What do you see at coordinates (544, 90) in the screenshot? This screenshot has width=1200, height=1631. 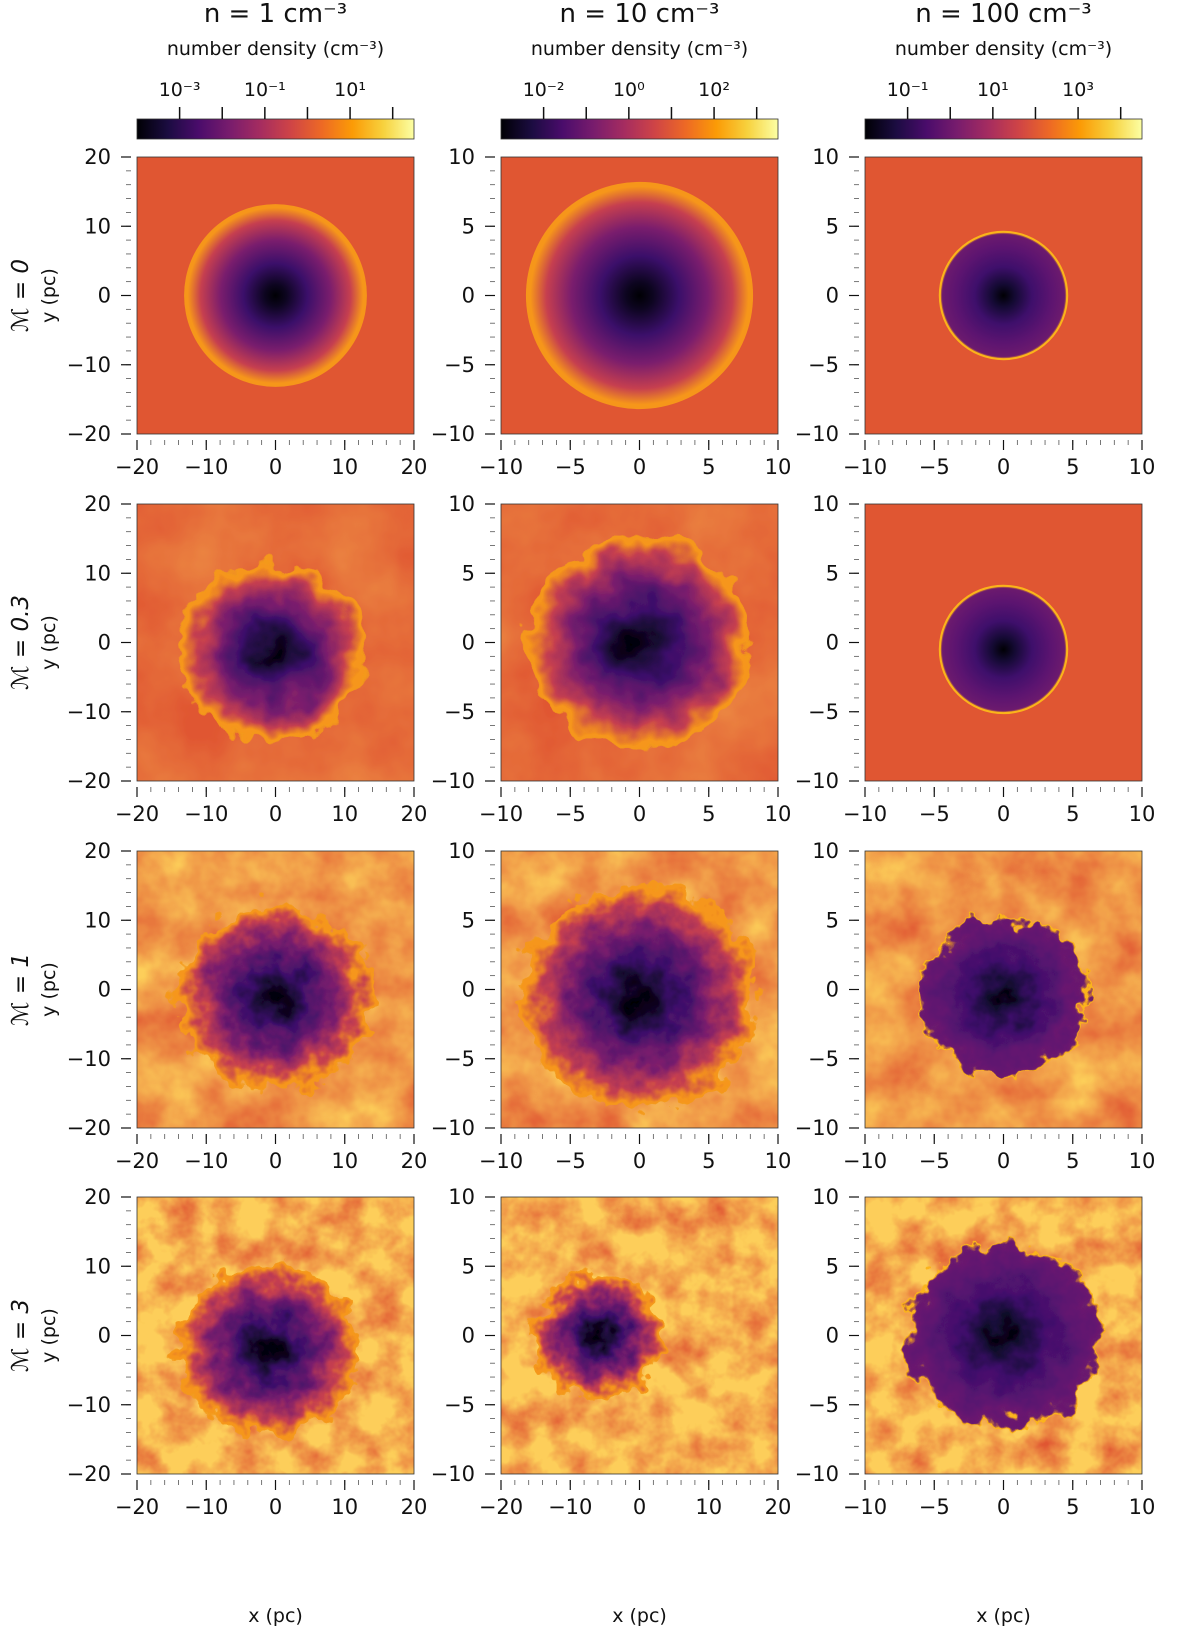 I see `colorbar-tick-label: 10⁻²` at bounding box center [544, 90].